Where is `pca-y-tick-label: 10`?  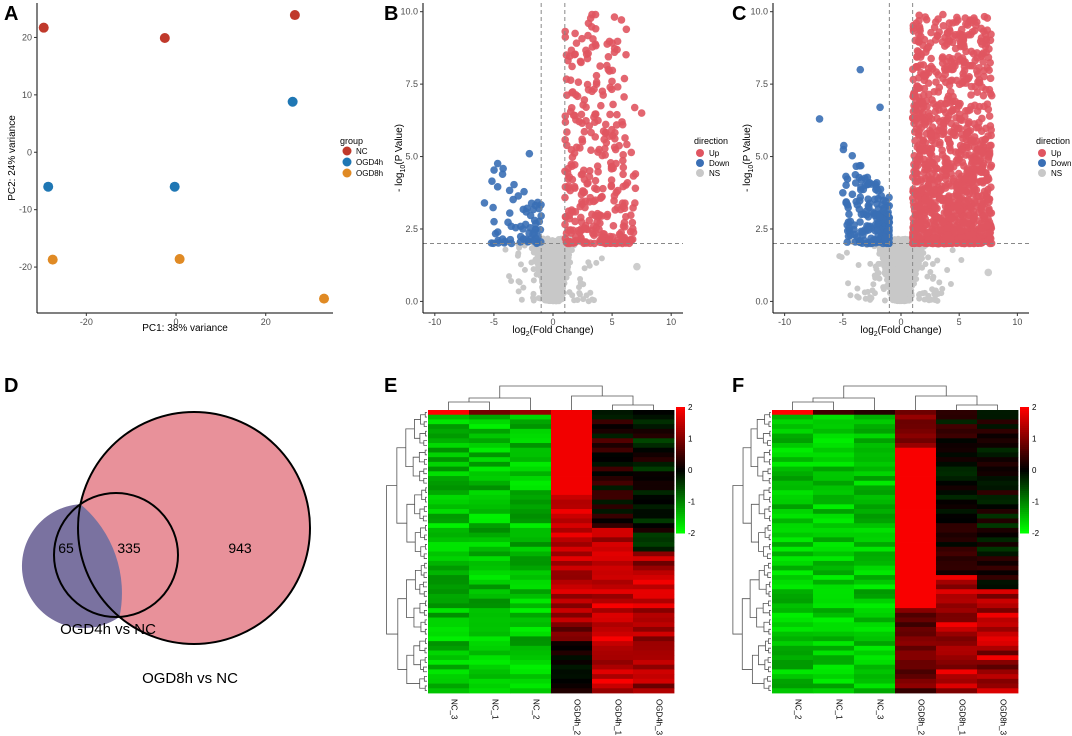 pca-y-tick-label: 10 is located at coordinates (27, 95).